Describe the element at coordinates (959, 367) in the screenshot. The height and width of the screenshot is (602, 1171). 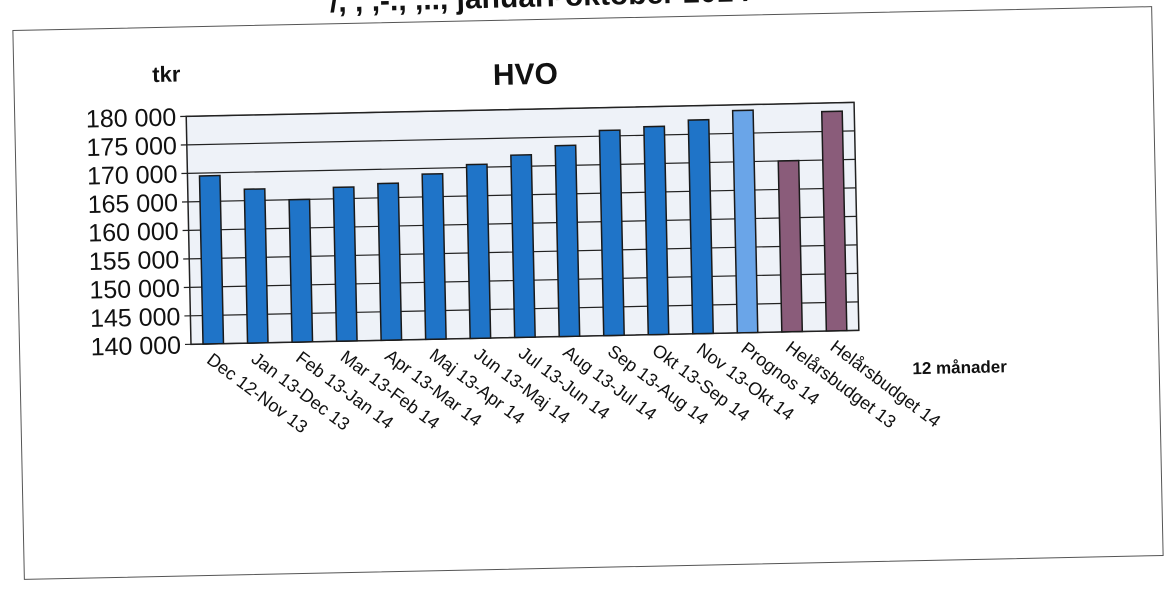
I see `x-axis-label: 12 månader` at that location.